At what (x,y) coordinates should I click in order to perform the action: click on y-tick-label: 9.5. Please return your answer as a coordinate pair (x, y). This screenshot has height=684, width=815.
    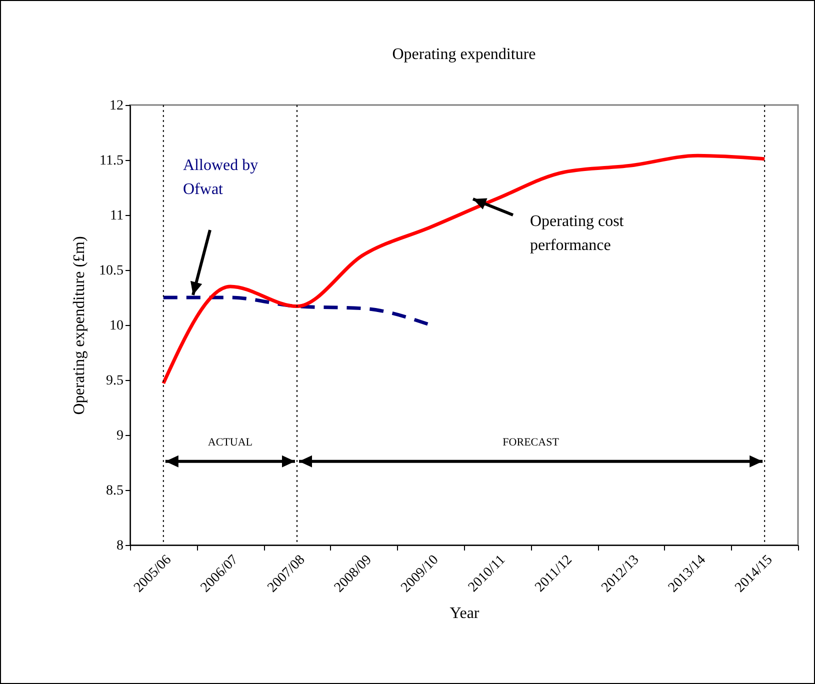
    Looking at the image, I should click on (115, 381).